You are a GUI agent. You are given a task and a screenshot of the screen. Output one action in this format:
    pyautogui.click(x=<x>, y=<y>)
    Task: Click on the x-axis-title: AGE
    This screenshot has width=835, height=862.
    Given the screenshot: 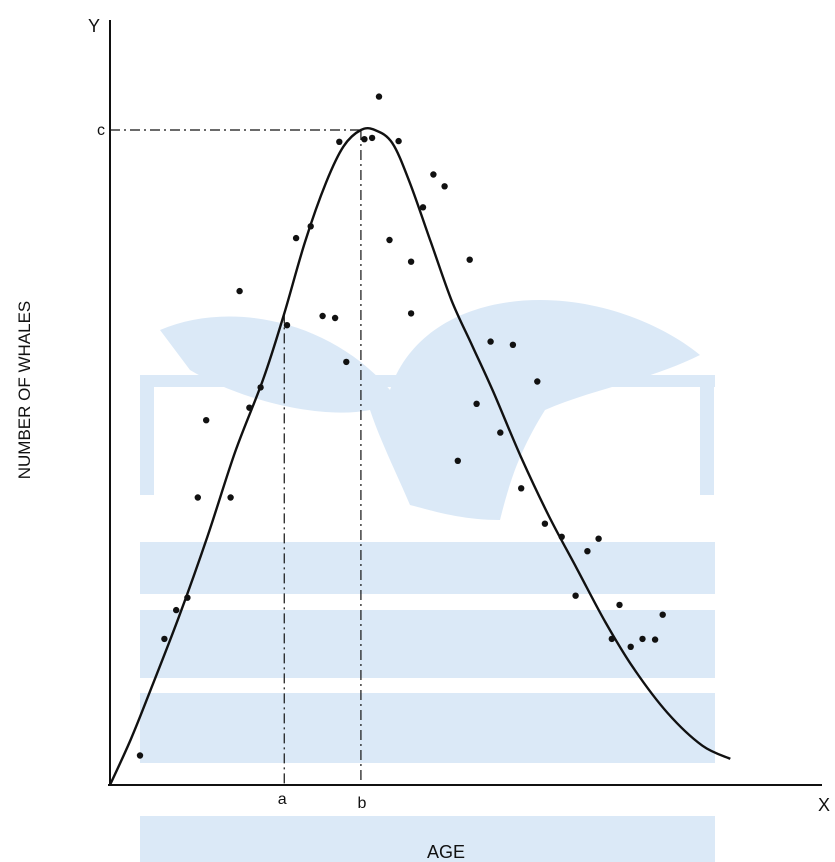 What is the action you would take?
    pyautogui.click(x=446, y=852)
    